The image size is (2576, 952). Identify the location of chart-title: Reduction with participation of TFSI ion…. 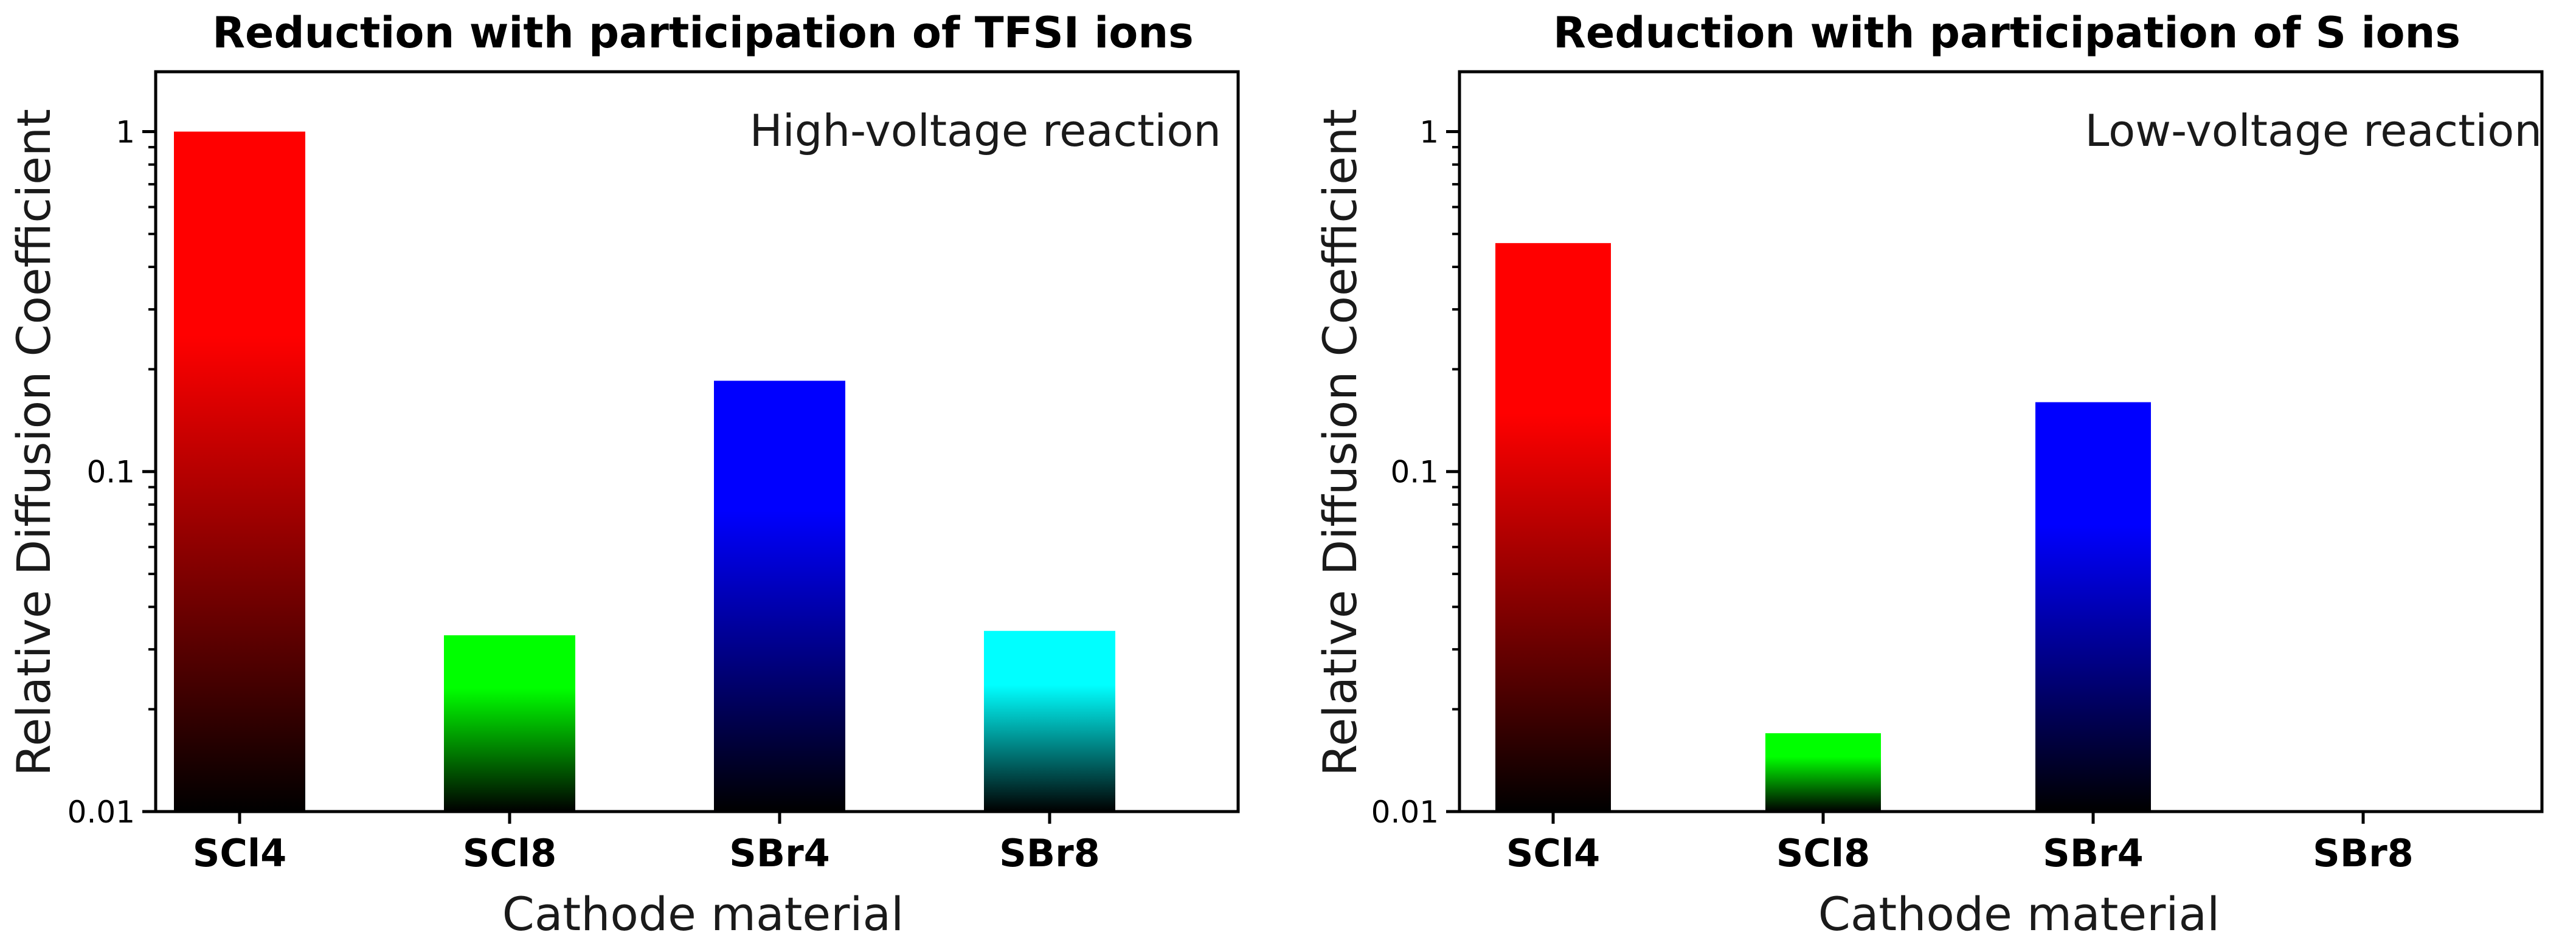
(703, 33).